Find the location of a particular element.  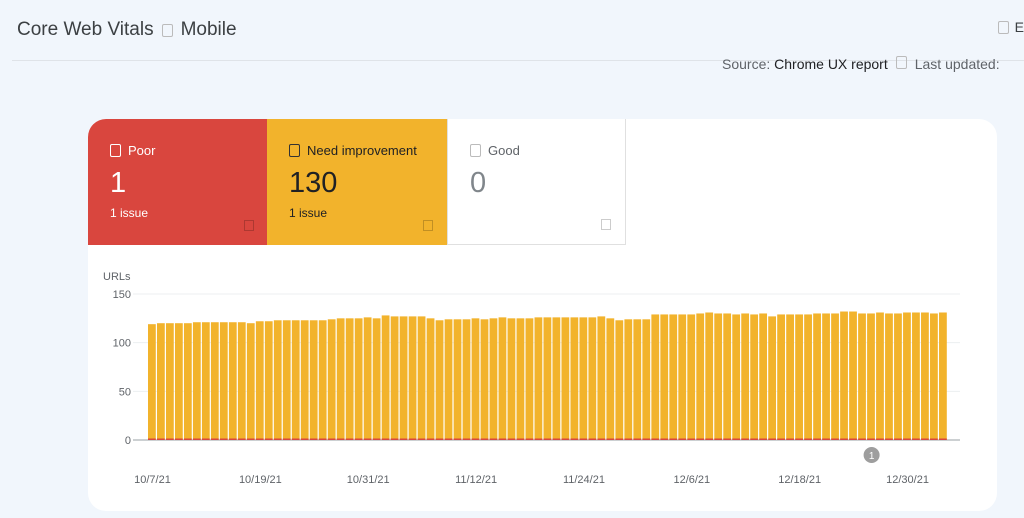

x-tick-label: 10/19/21 is located at coordinates (260, 480).